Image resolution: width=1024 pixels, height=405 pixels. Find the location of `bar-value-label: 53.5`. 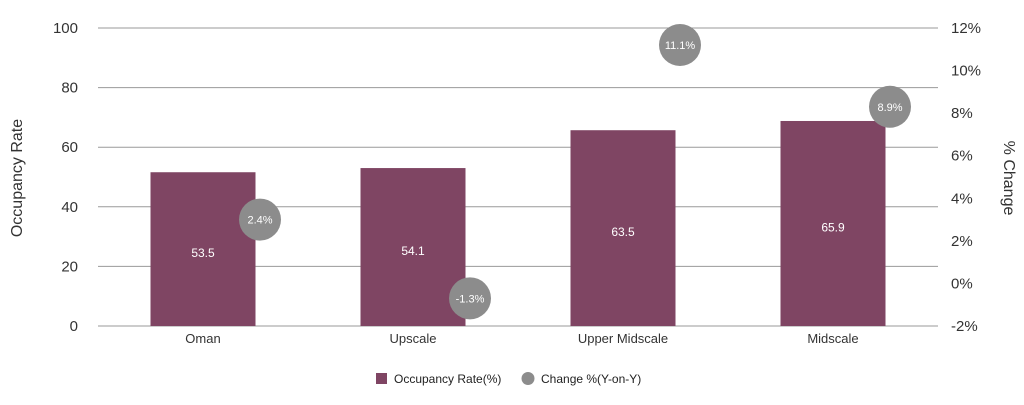

bar-value-label: 53.5 is located at coordinates (203, 253).